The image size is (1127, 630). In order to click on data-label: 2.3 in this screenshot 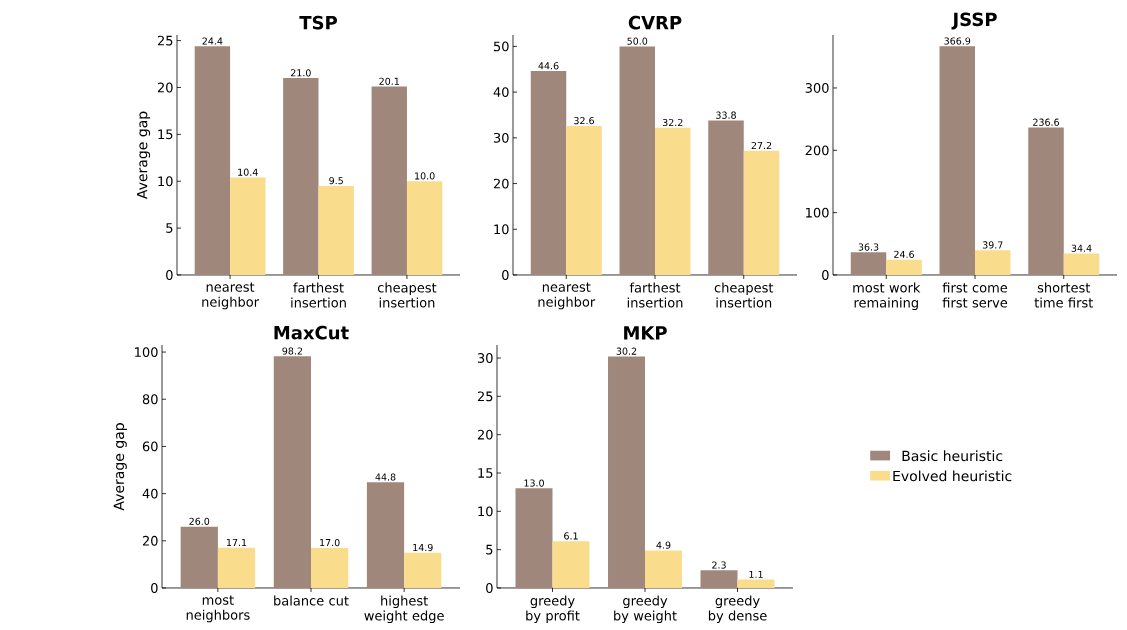, I will do `click(719, 565)`.